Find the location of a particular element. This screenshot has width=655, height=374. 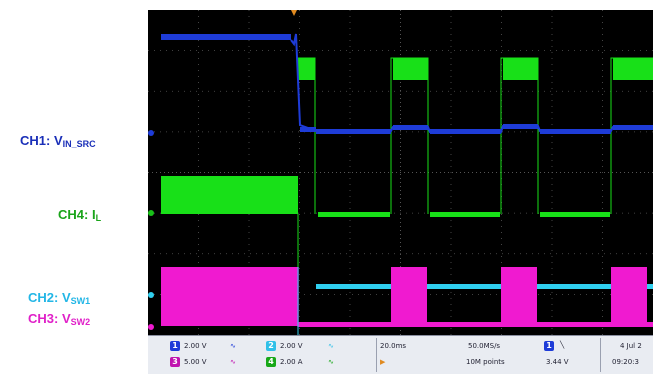

time: 09:20:3 is located at coordinates (625, 362).